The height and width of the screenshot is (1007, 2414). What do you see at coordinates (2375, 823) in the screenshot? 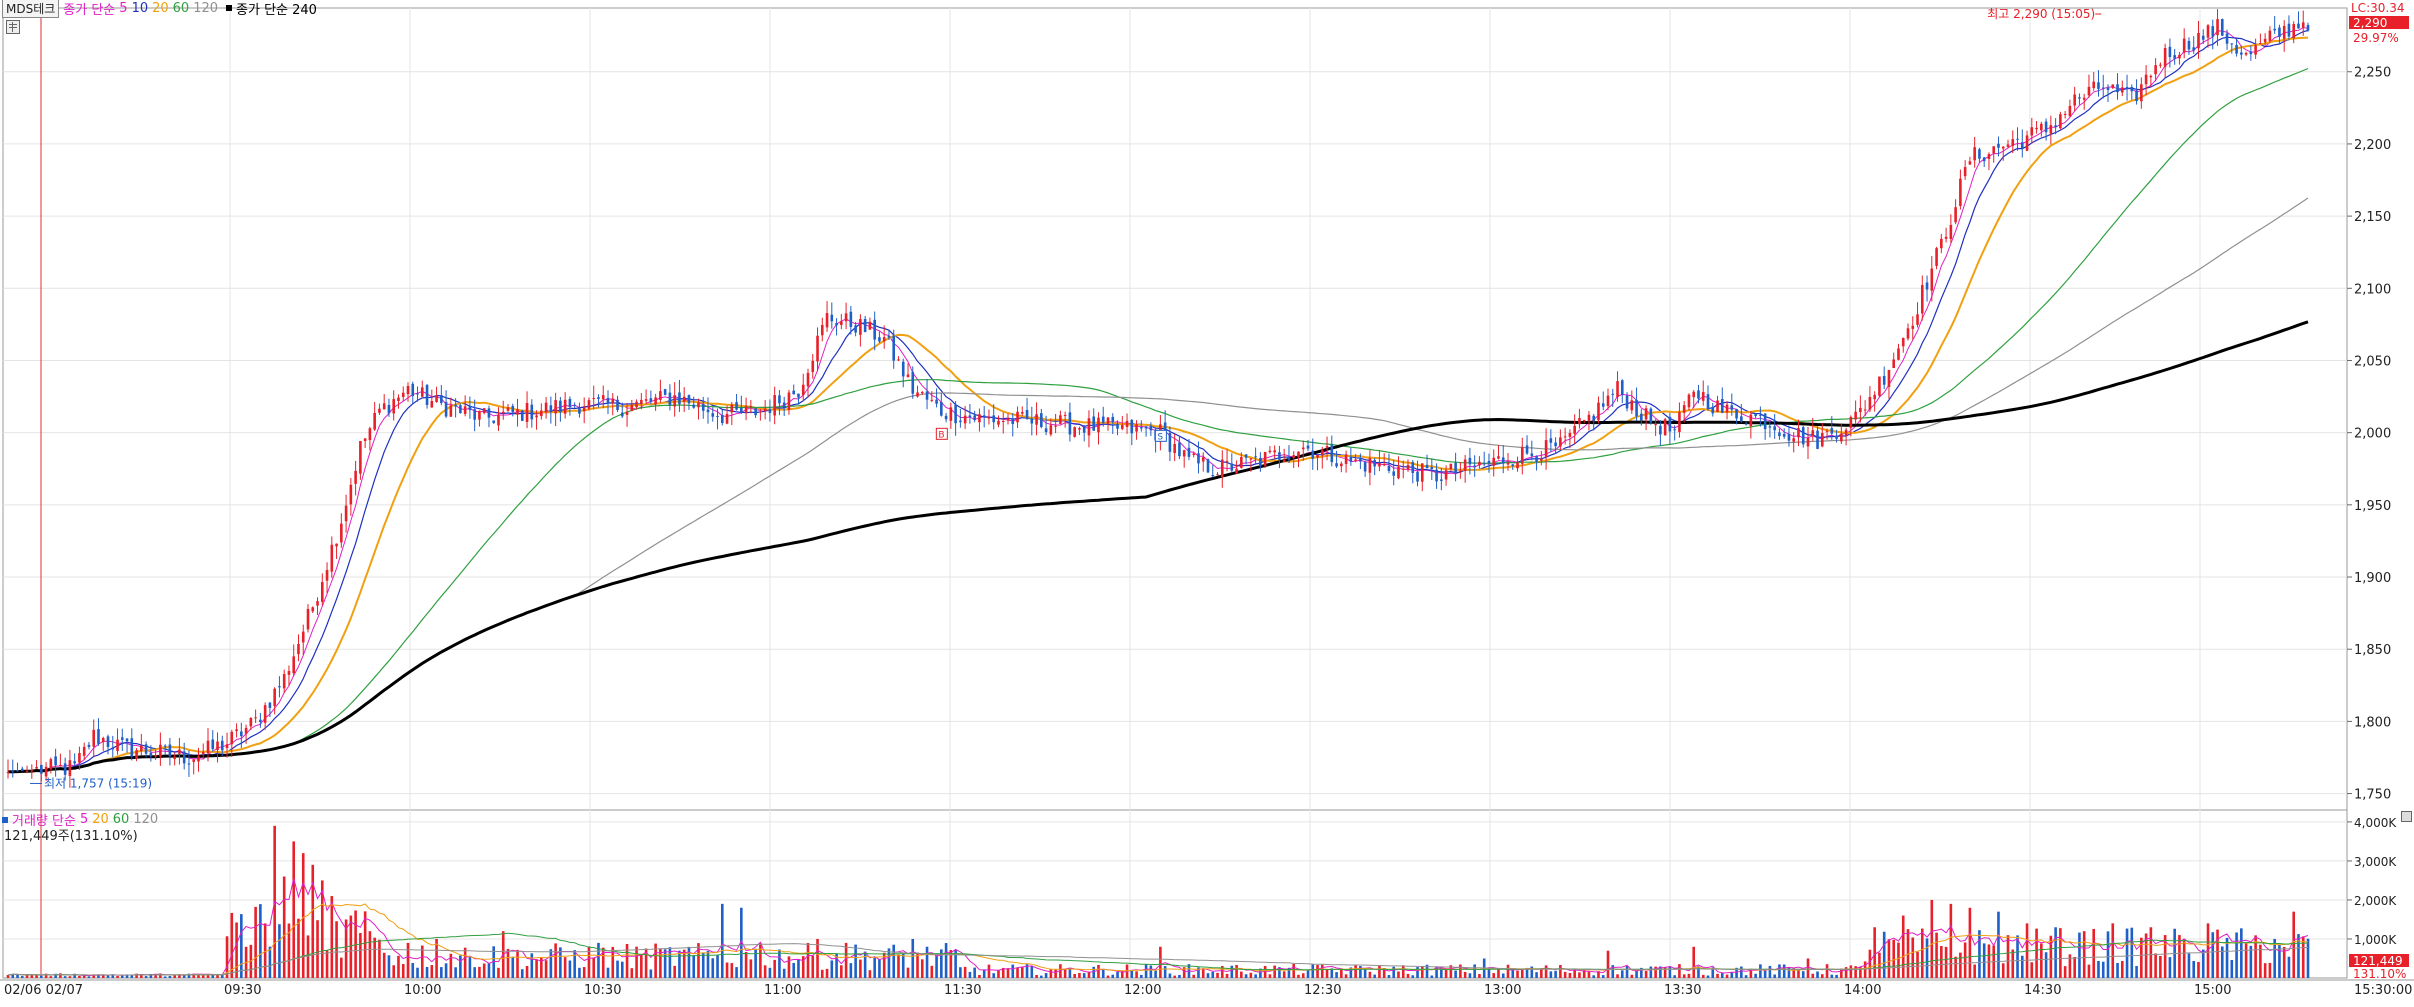
I see `volume-tick-label: 4,000K` at bounding box center [2375, 823].